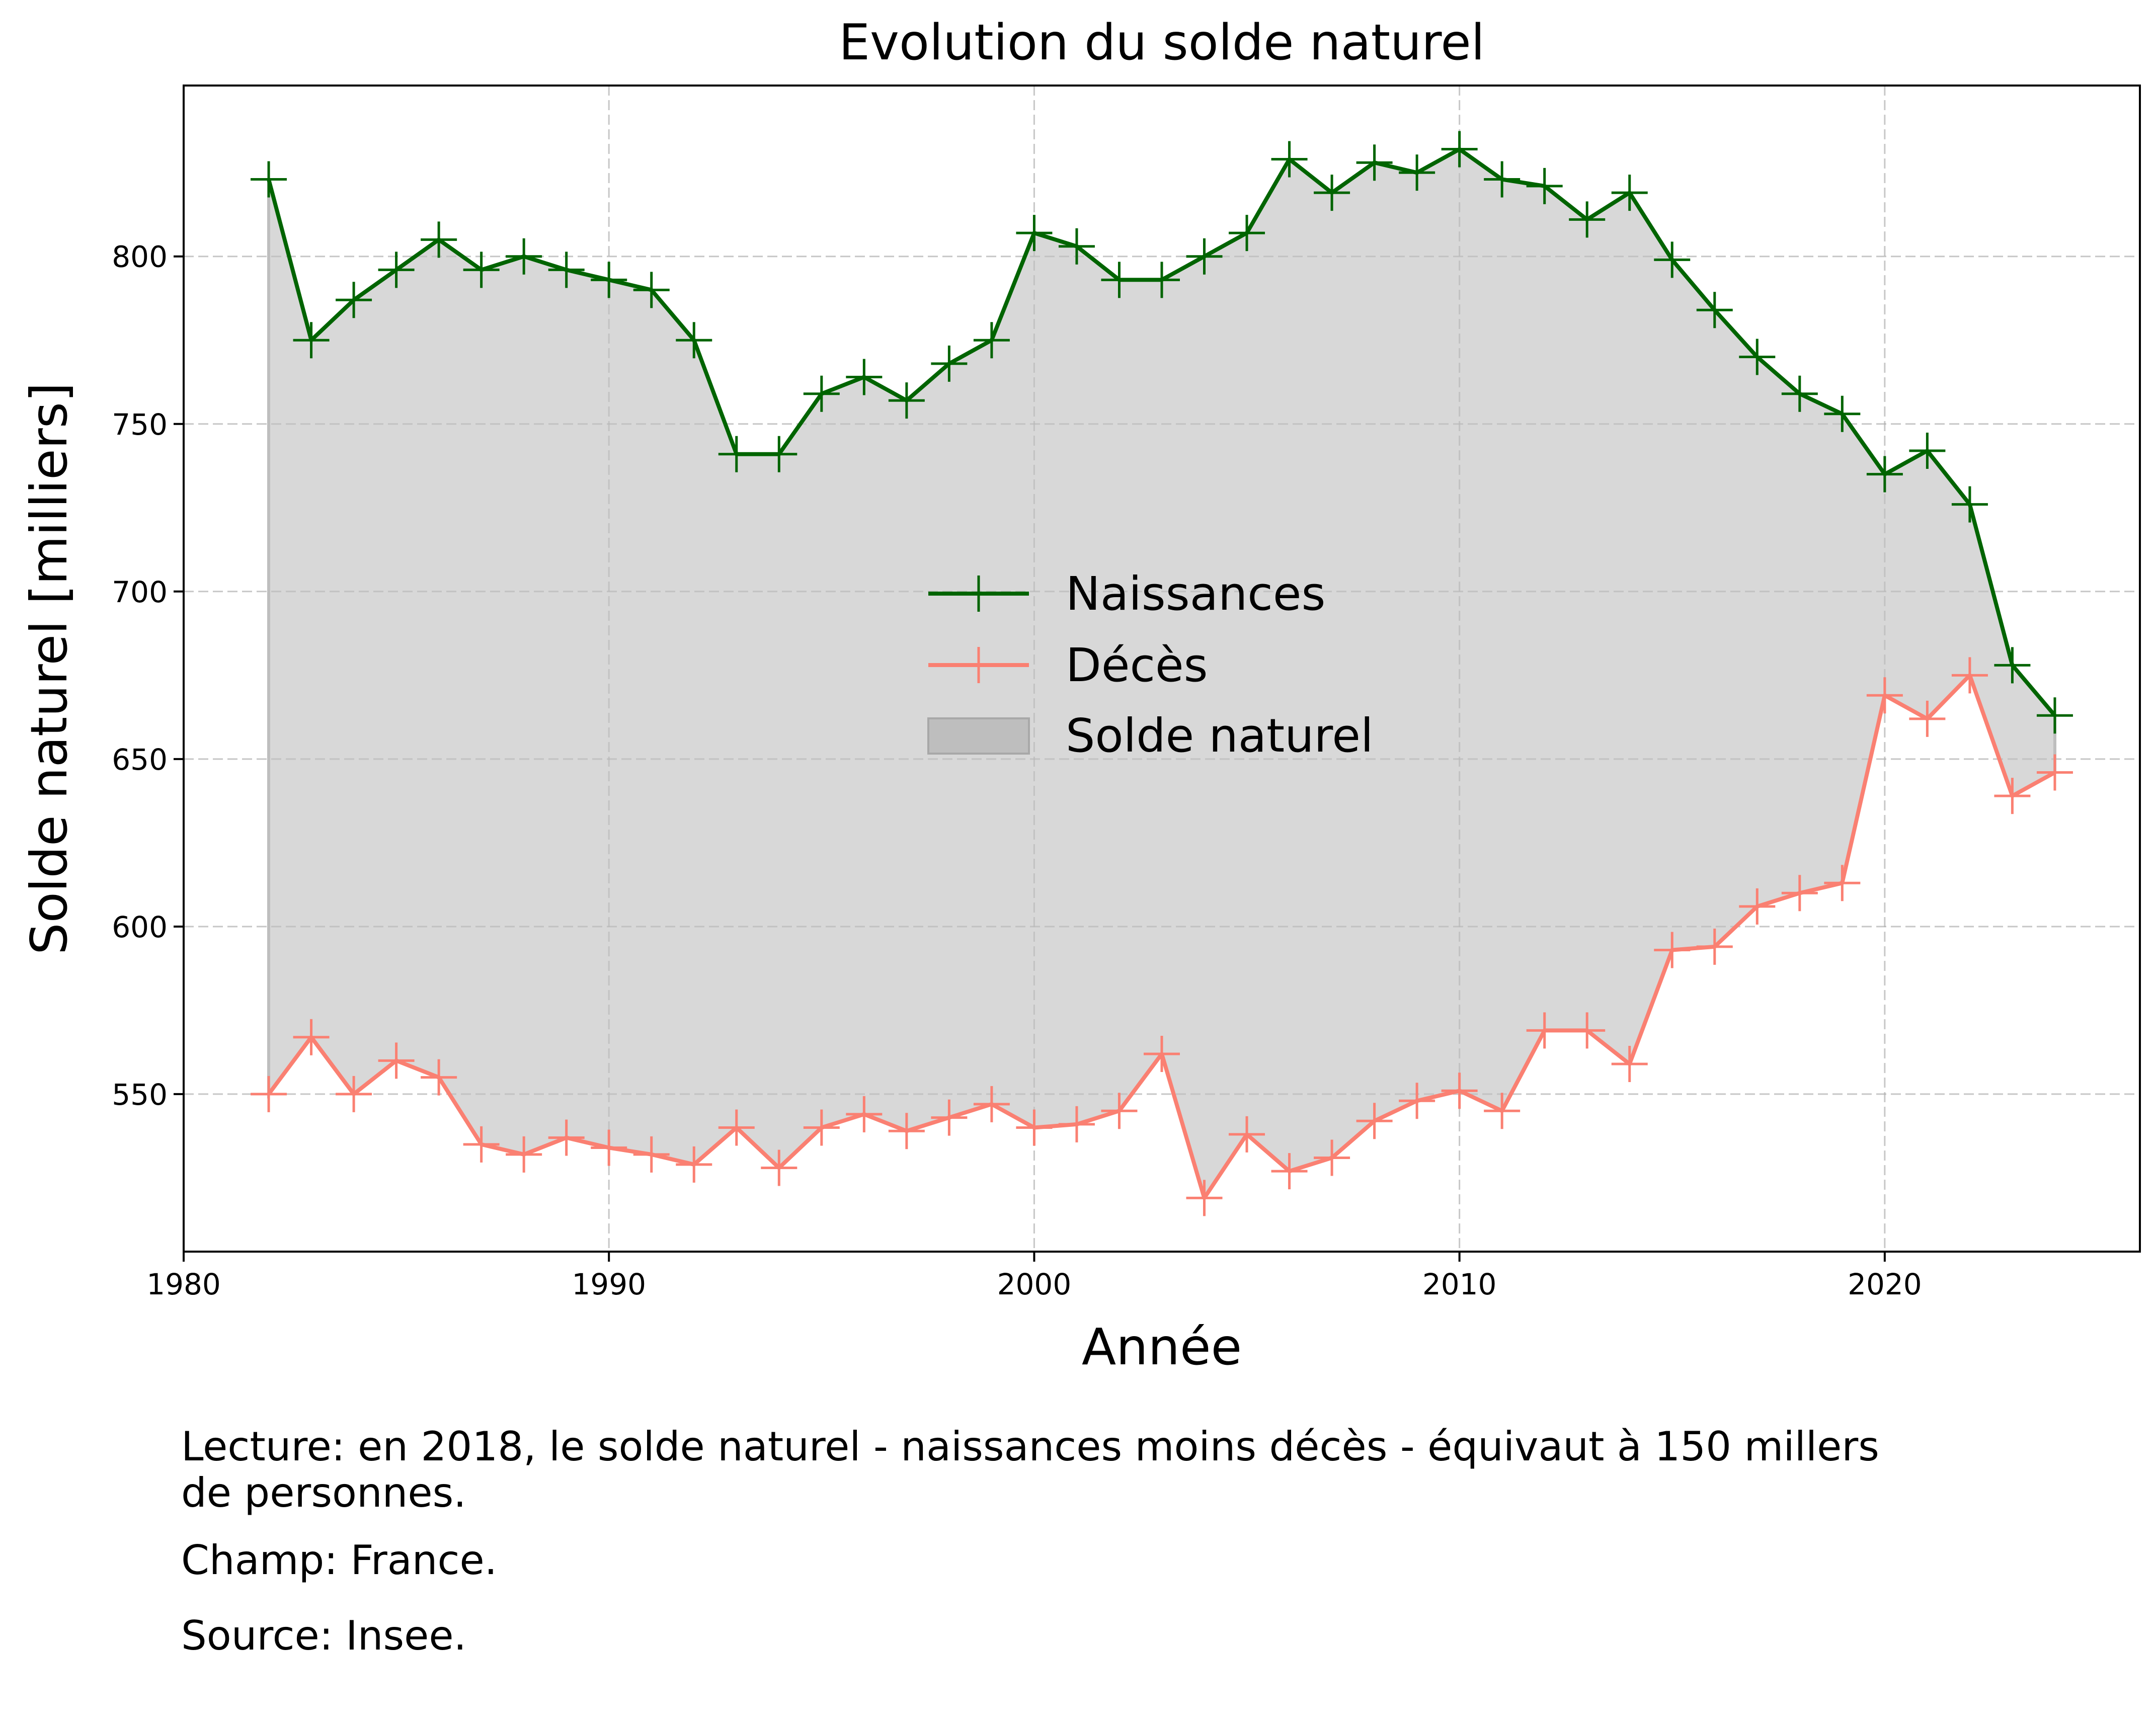 This screenshot has height=1726, width=2156. What do you see at coordinates (339, 1560) in the screenshot?
I see `champ-note: Champ: France.` at bounding box center [339, 1560].